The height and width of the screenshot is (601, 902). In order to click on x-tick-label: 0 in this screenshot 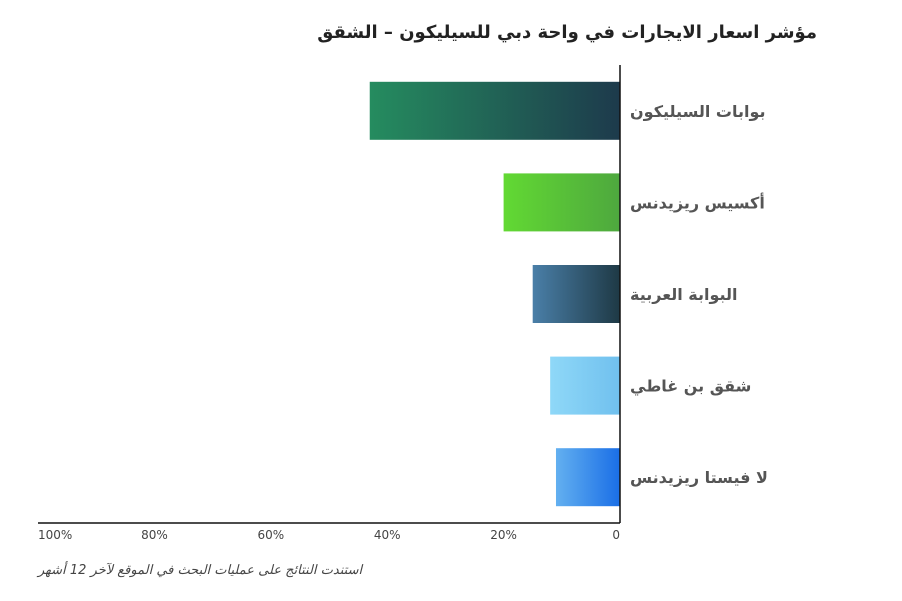, I will do `click(616, 535)`.